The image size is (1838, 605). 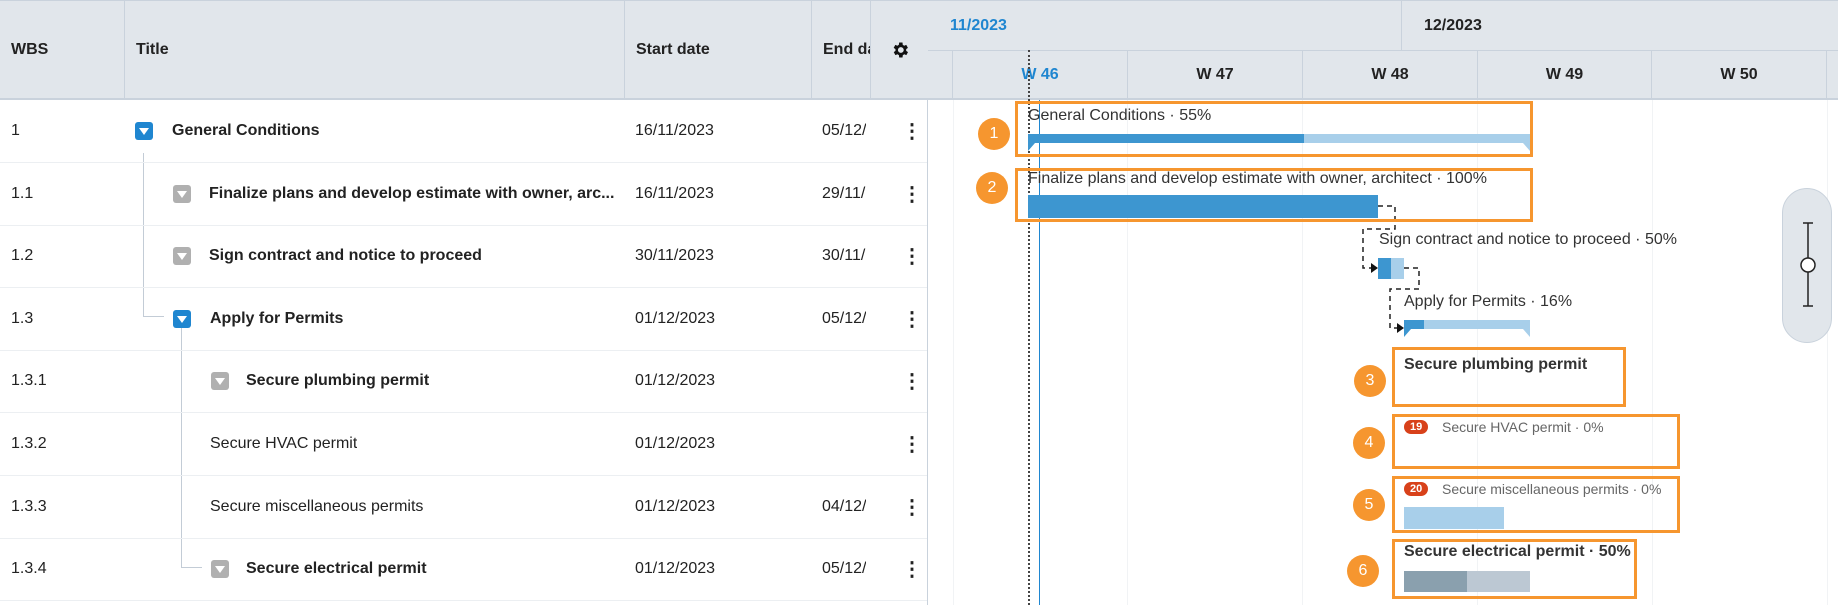 What do you see at coordinates (1453, 25) in the screenshot?
I see `month-label: 12/2023` at bounding box center [1453, 25].